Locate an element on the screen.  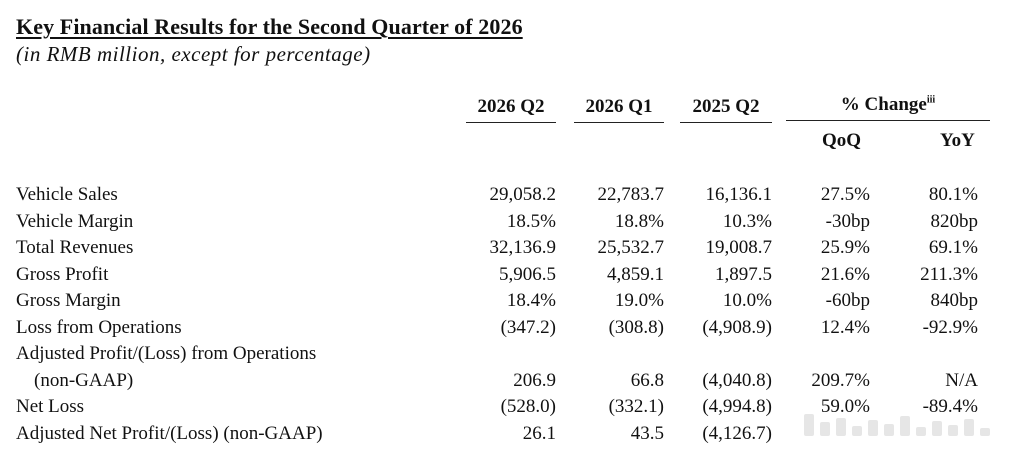
cell-yoy: 820bp is located at coordinates (954, 221).